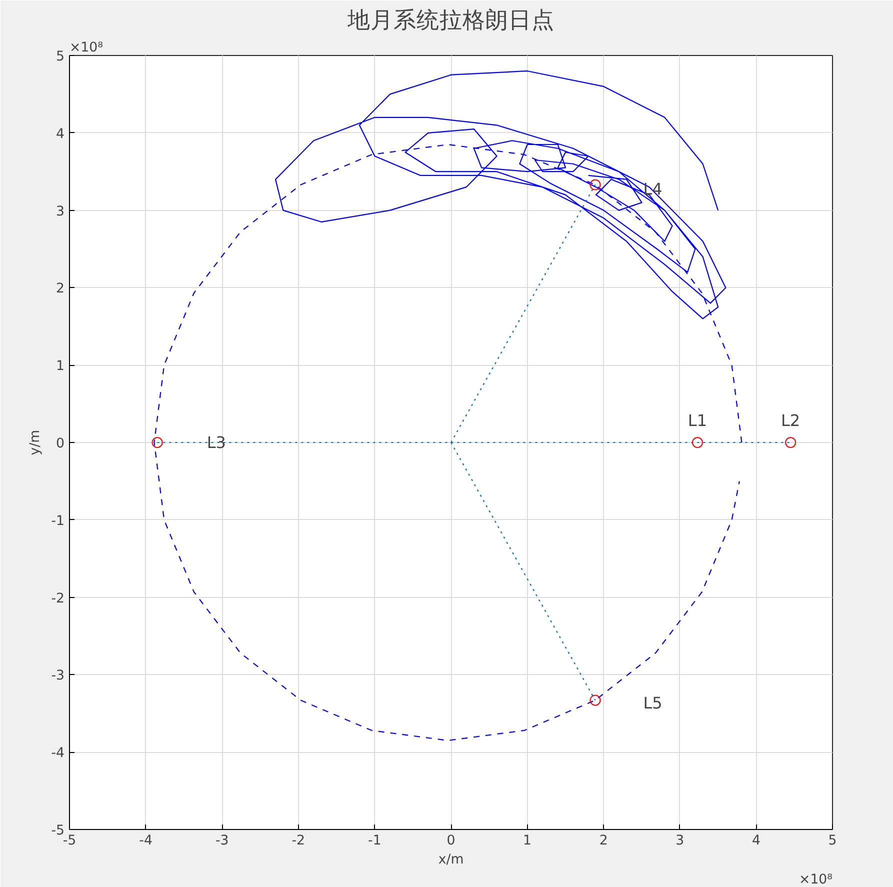 The image size is (893, 887). What do you see at coordinates (680, 841) in the screenshot?
I see `x-tick-label: 3` at bounding box center [680, 841].